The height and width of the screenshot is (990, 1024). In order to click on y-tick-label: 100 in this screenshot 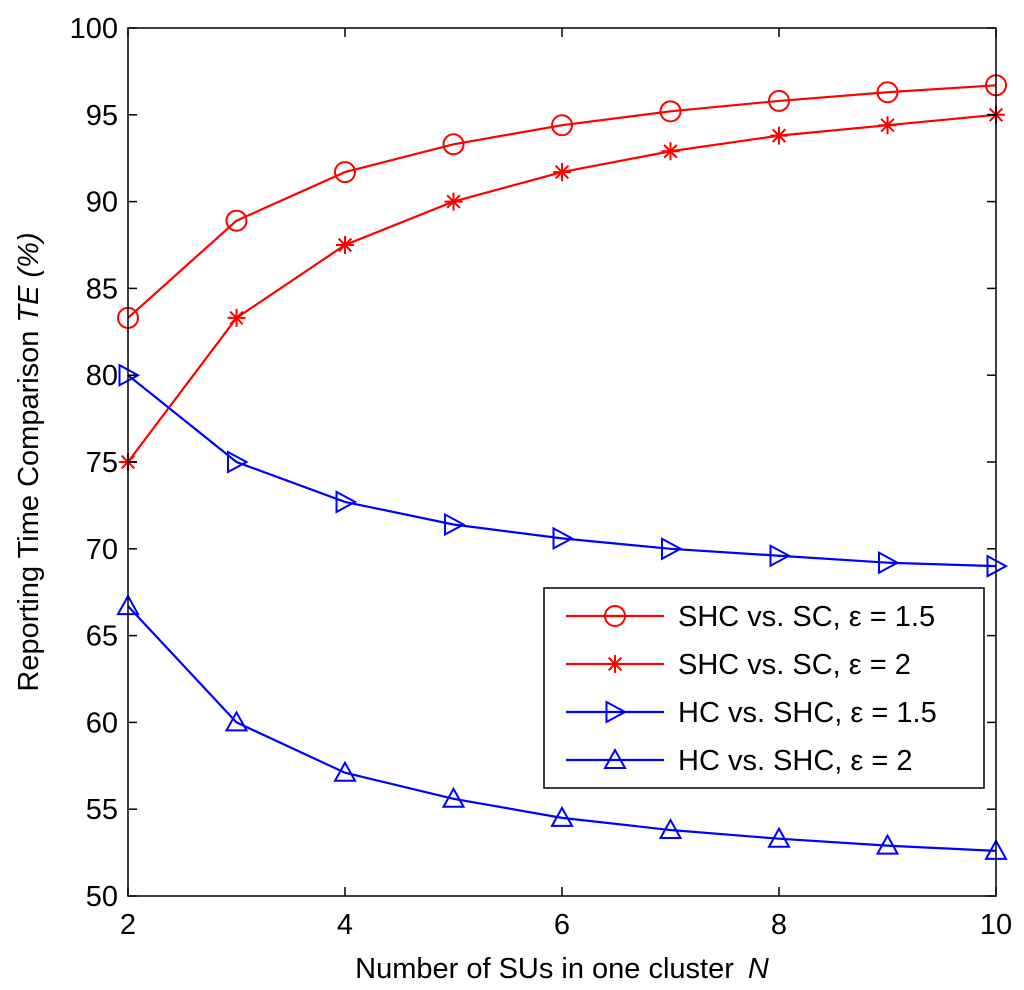, I will do `click(94, 29)`.